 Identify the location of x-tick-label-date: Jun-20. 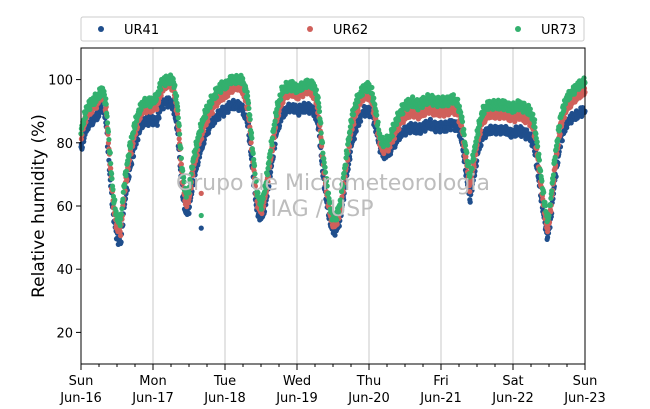
(368, 398).